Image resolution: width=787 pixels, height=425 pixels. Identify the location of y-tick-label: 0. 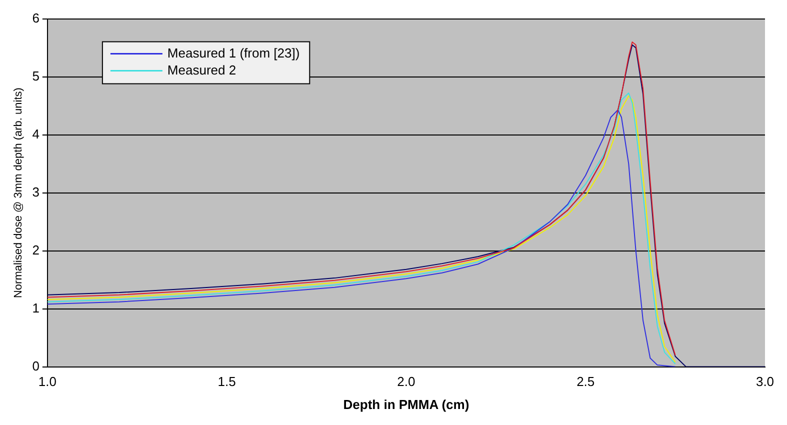
(36, 366).